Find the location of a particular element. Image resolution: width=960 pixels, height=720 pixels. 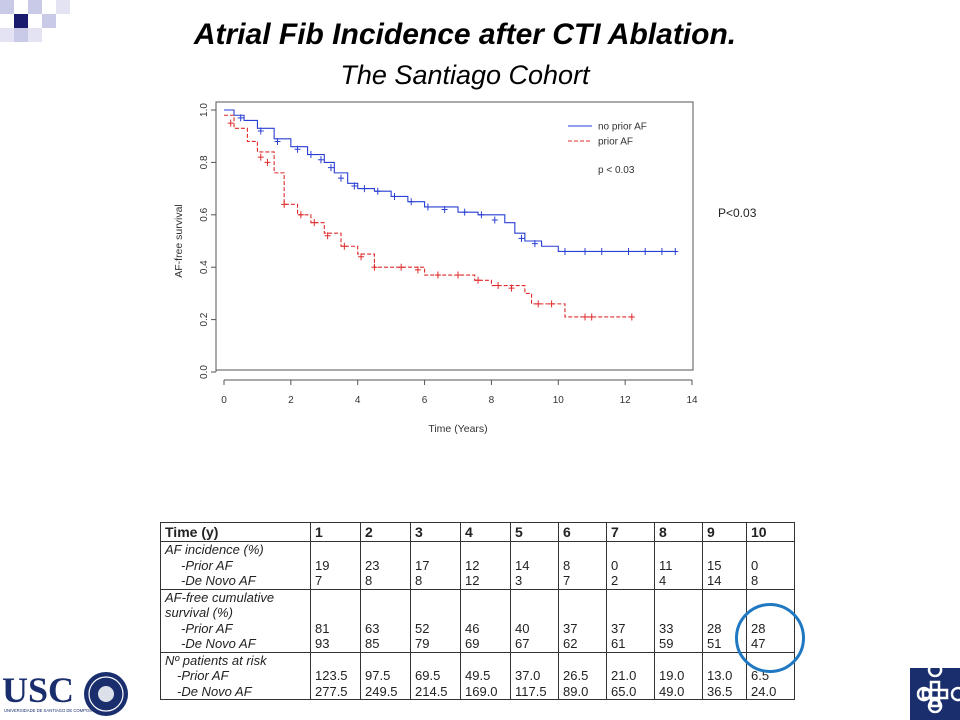

table-header-row: Time (y) 1 2 3 4 5 6 7 8 9 10 is located at coordinates (477, 532).